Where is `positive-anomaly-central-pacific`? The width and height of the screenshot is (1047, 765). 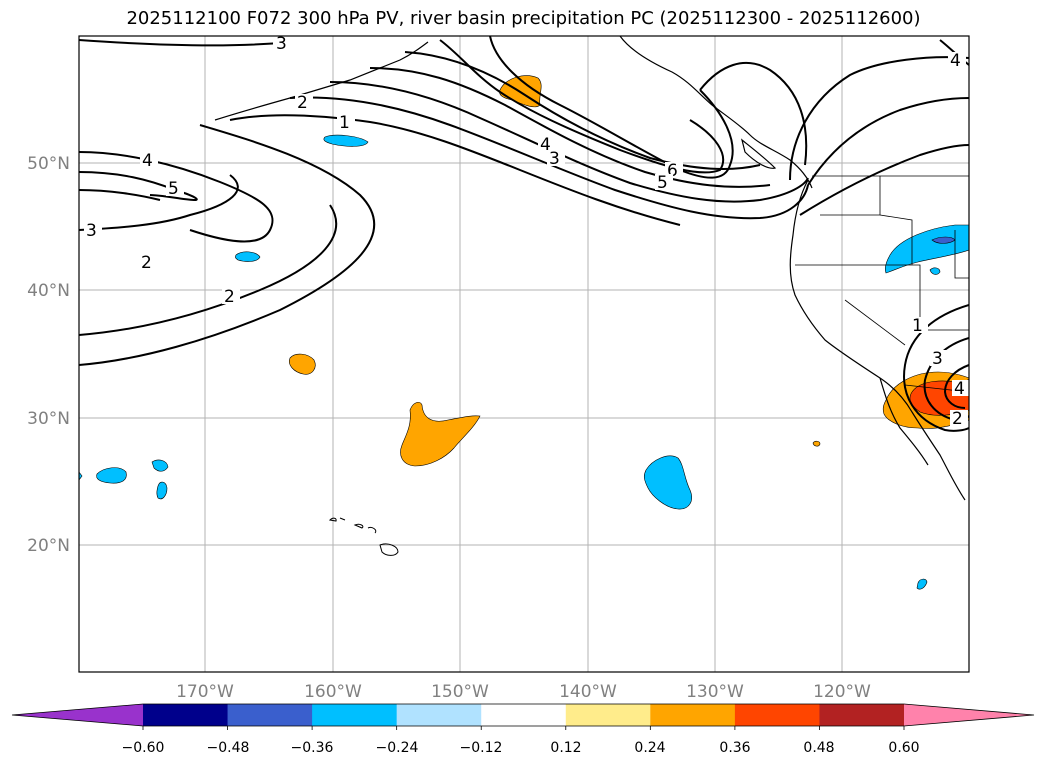 positive-anomaly-central-pacific is located at coordinates (440, 434).